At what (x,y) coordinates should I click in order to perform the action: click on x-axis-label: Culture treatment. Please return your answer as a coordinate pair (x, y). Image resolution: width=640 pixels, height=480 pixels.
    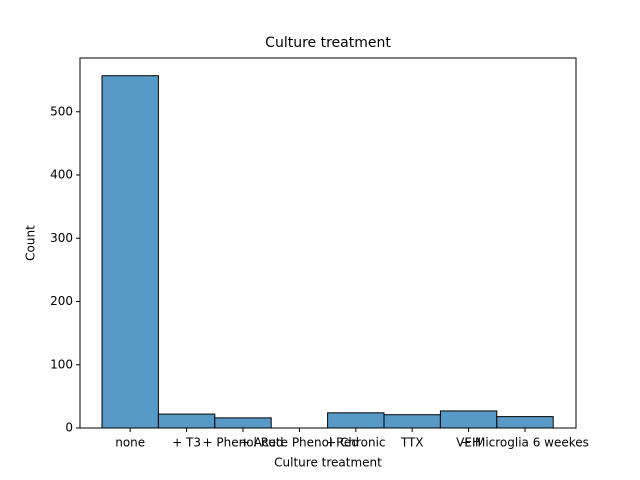
    Looking at the image, I should click on (328, 463).